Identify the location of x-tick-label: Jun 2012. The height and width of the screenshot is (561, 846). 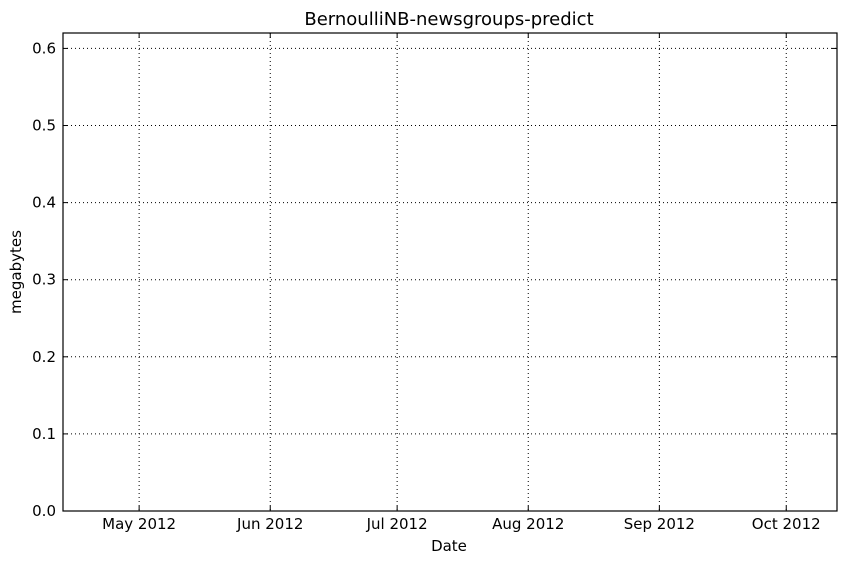
(269, 524).